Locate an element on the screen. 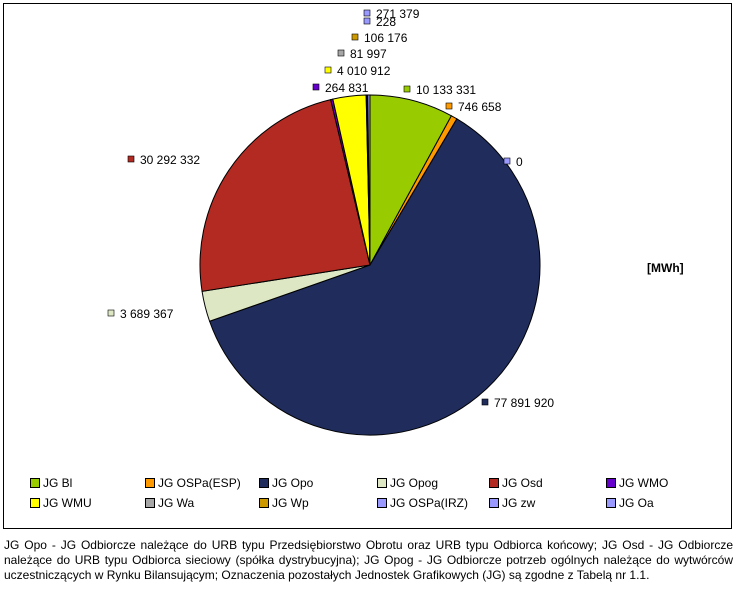 The height and width of the screenshot is (604, 737). data-label-text: 3 689 367 is located at coordinates (147, 314).